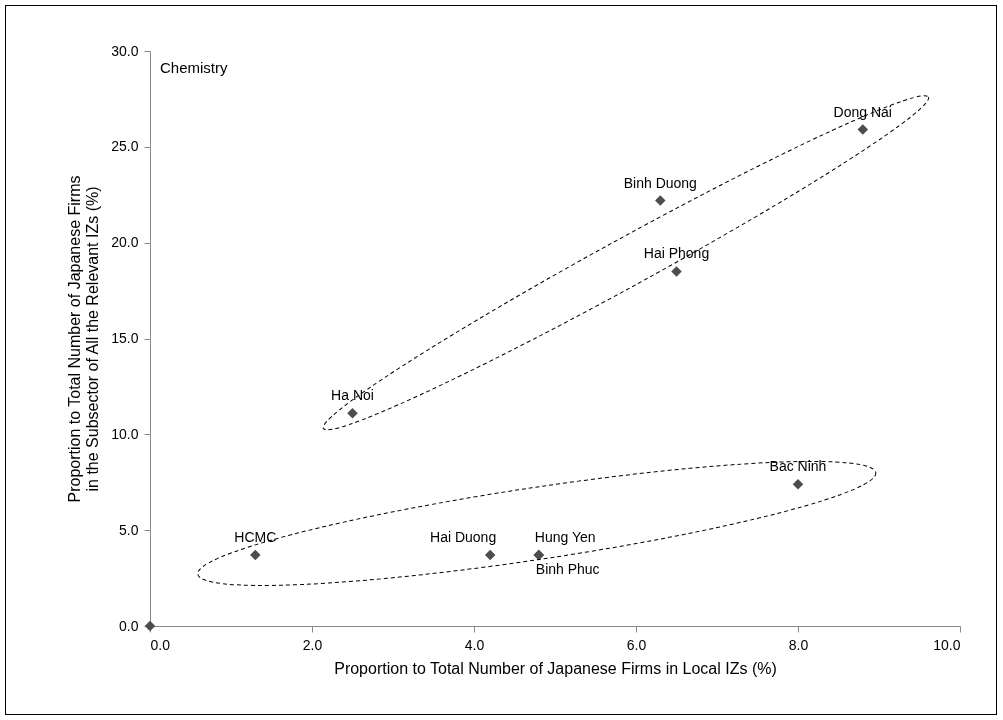 The image size is (1003, 720). Describe the element at coordinates (798, 644) in the screenshot. I see `x-tick-label: 8.0` at that location.